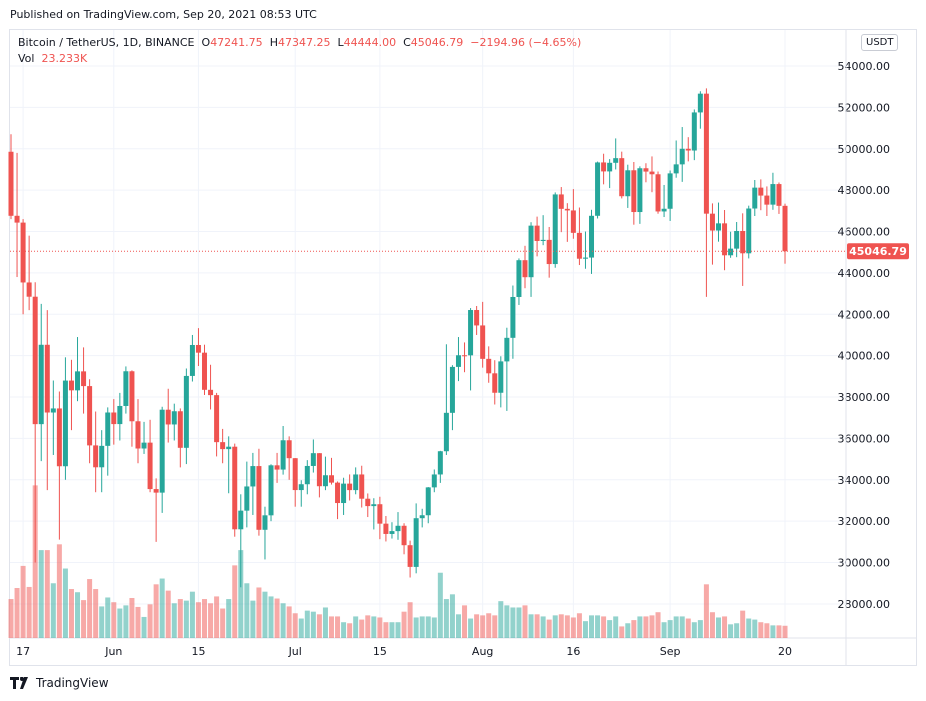 The height and width of the screenshot is (701, 926). Describe the element at coordinates (864, 521) in the screenshot. I see `price-tick-label: 32000.00` at that location.